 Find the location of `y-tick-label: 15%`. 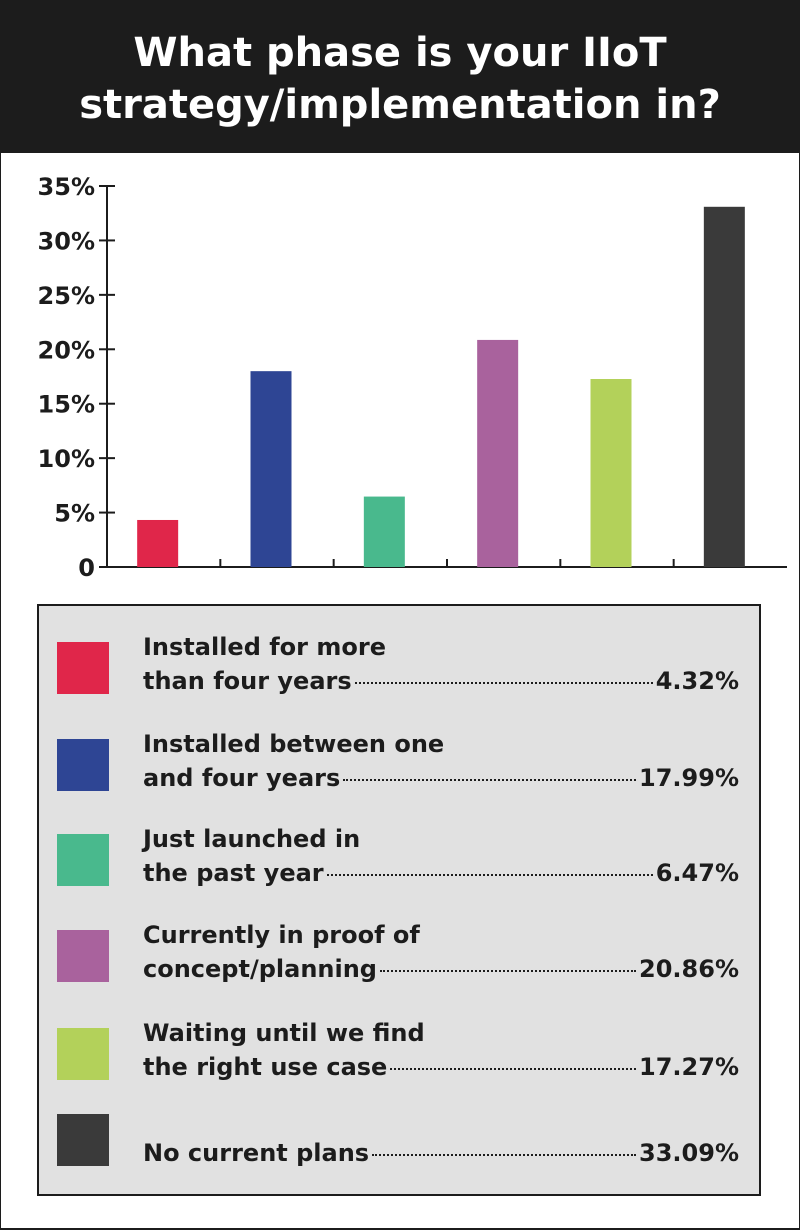

y-tick-label: 15% is located at coordinates (66, 405).